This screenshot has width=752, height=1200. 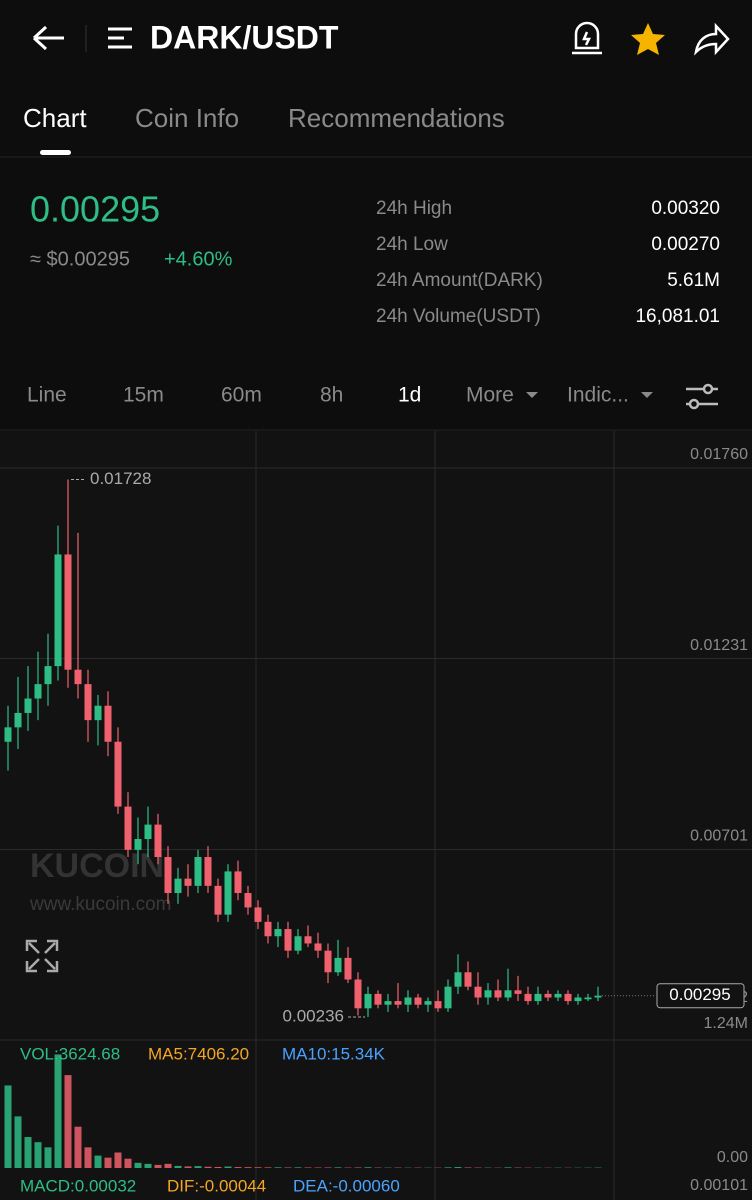 I want to click on fullscreen-button, so click(x=42, y=956).